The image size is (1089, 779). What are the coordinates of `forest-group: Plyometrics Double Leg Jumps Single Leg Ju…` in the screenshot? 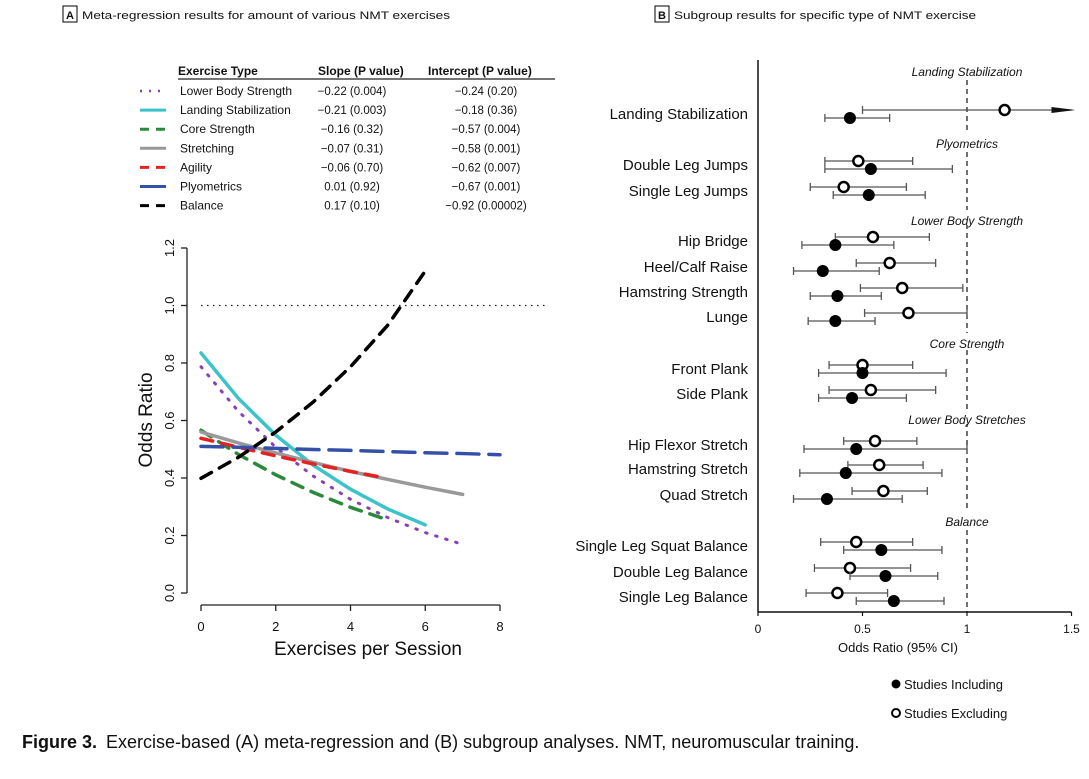 It's located at (810, 167).